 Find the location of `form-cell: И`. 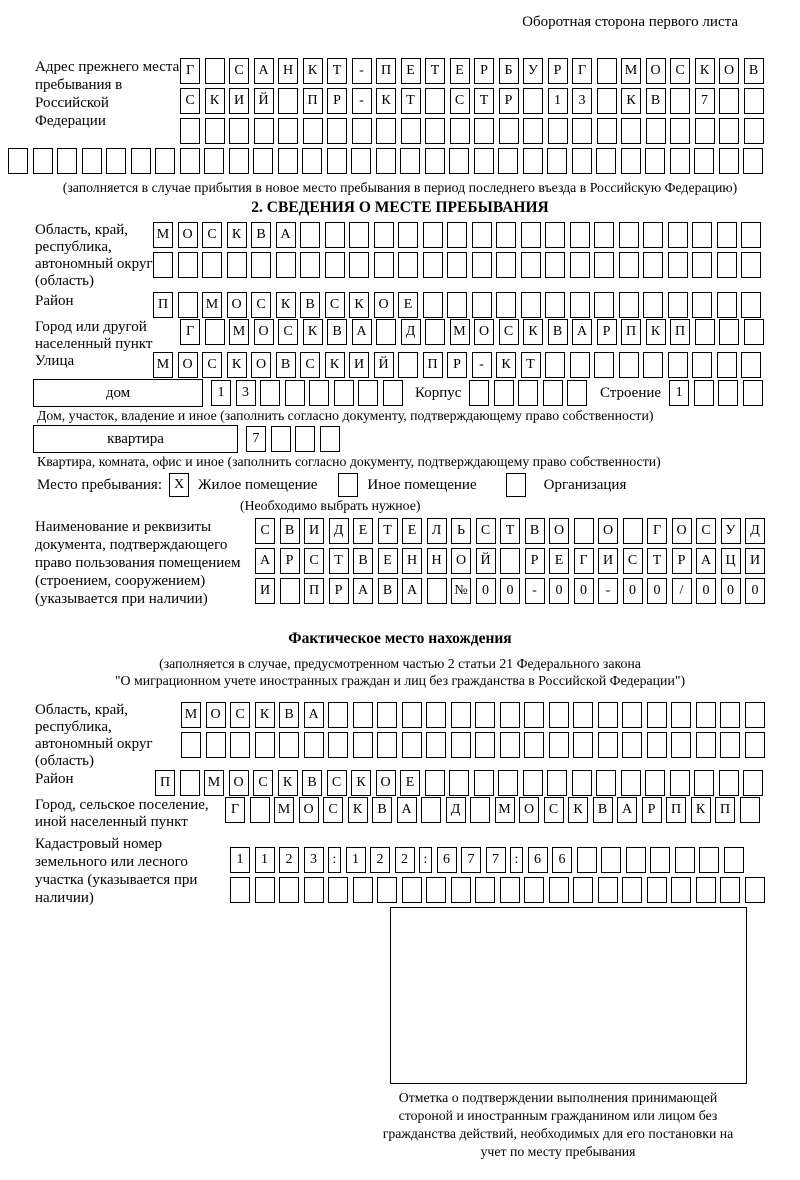

form-cell: И is located at coordinates (755, 561).